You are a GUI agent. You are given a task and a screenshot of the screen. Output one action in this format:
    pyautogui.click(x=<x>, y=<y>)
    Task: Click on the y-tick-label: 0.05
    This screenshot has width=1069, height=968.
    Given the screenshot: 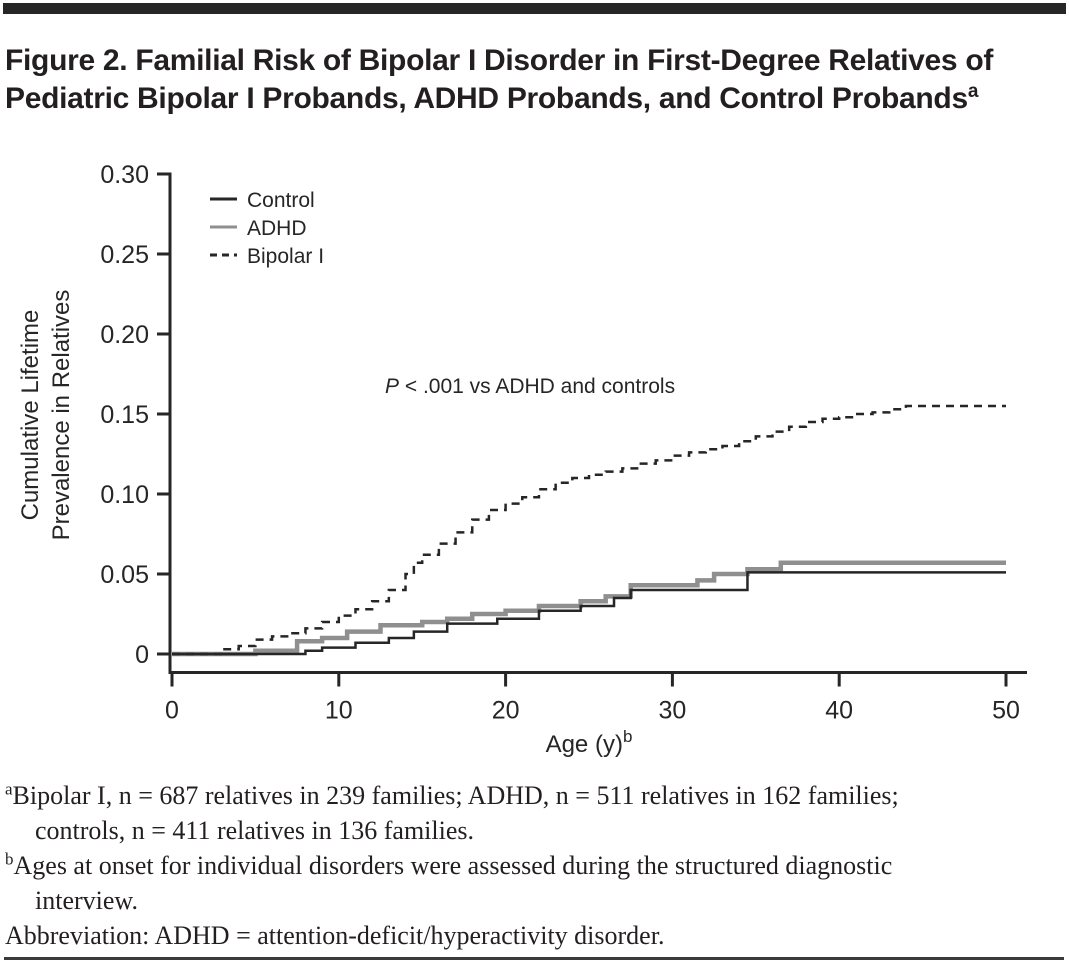 What is the action you would take?
    pyautogui.click(x=124, y=575)
    